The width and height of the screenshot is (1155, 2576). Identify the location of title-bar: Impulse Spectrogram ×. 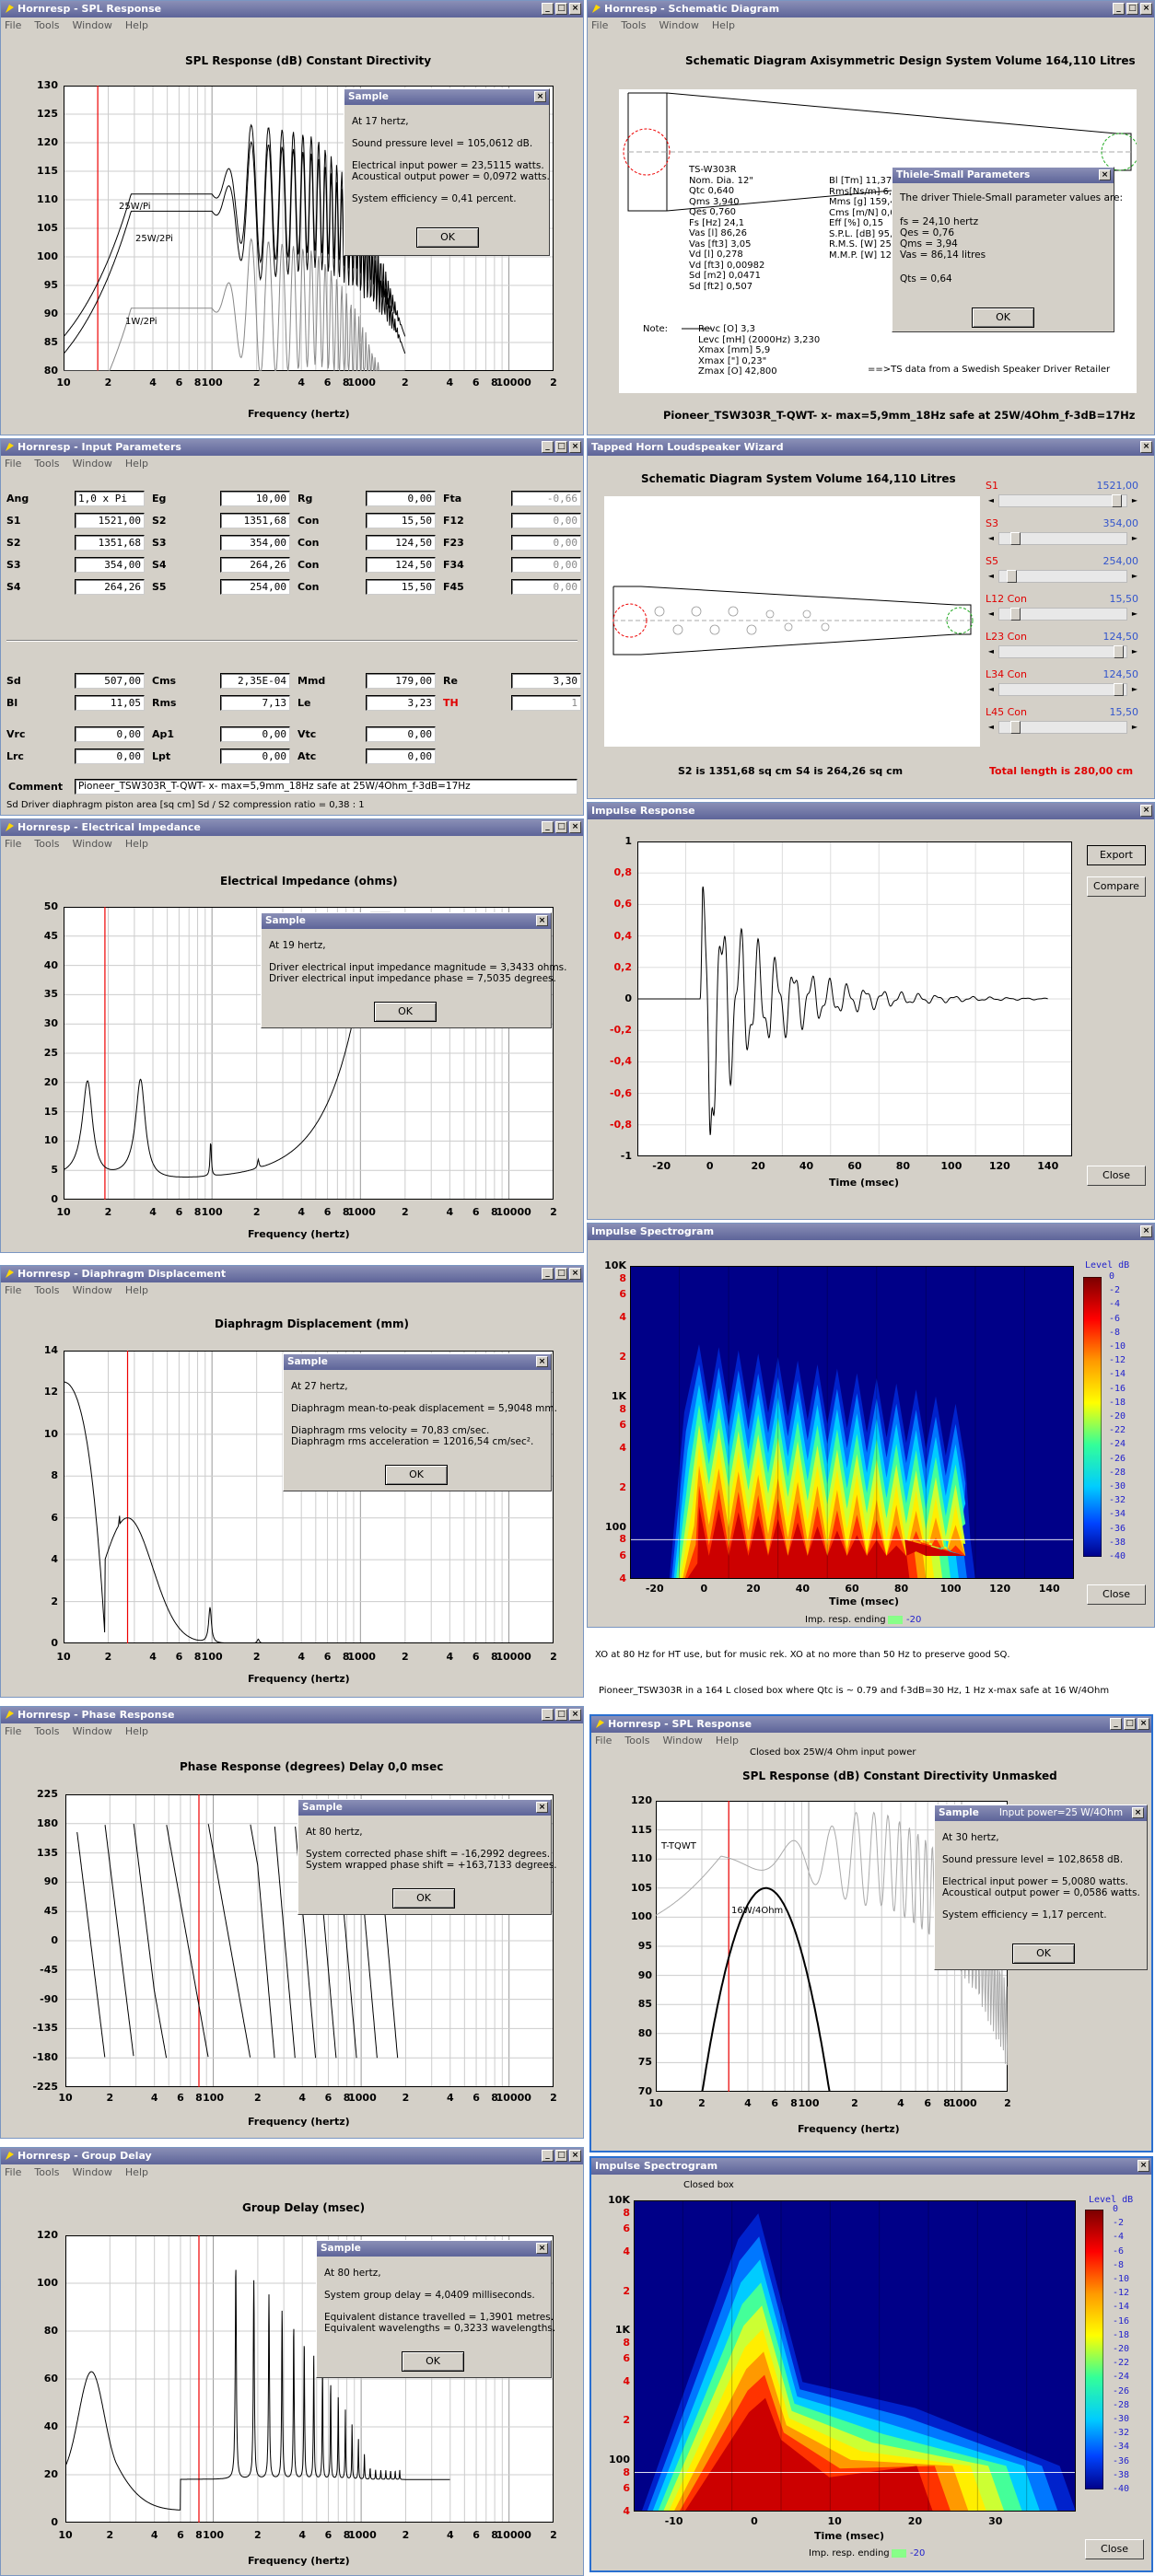
(871, 1232).